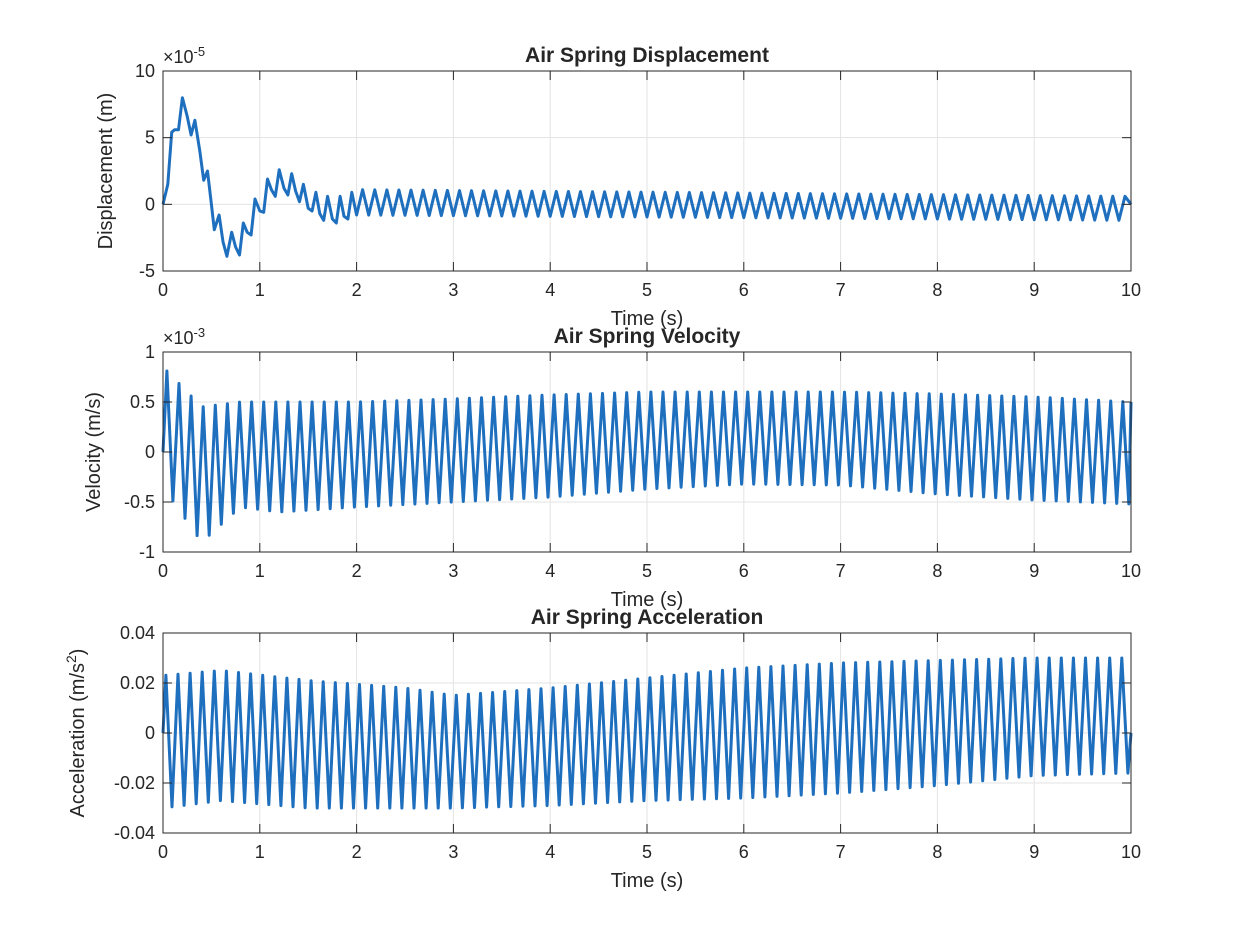  What do you see at coordinates (178, 57) in the screenshot?
I see `displacement-exponent-base: ×10` at bounding box center [178, 57].